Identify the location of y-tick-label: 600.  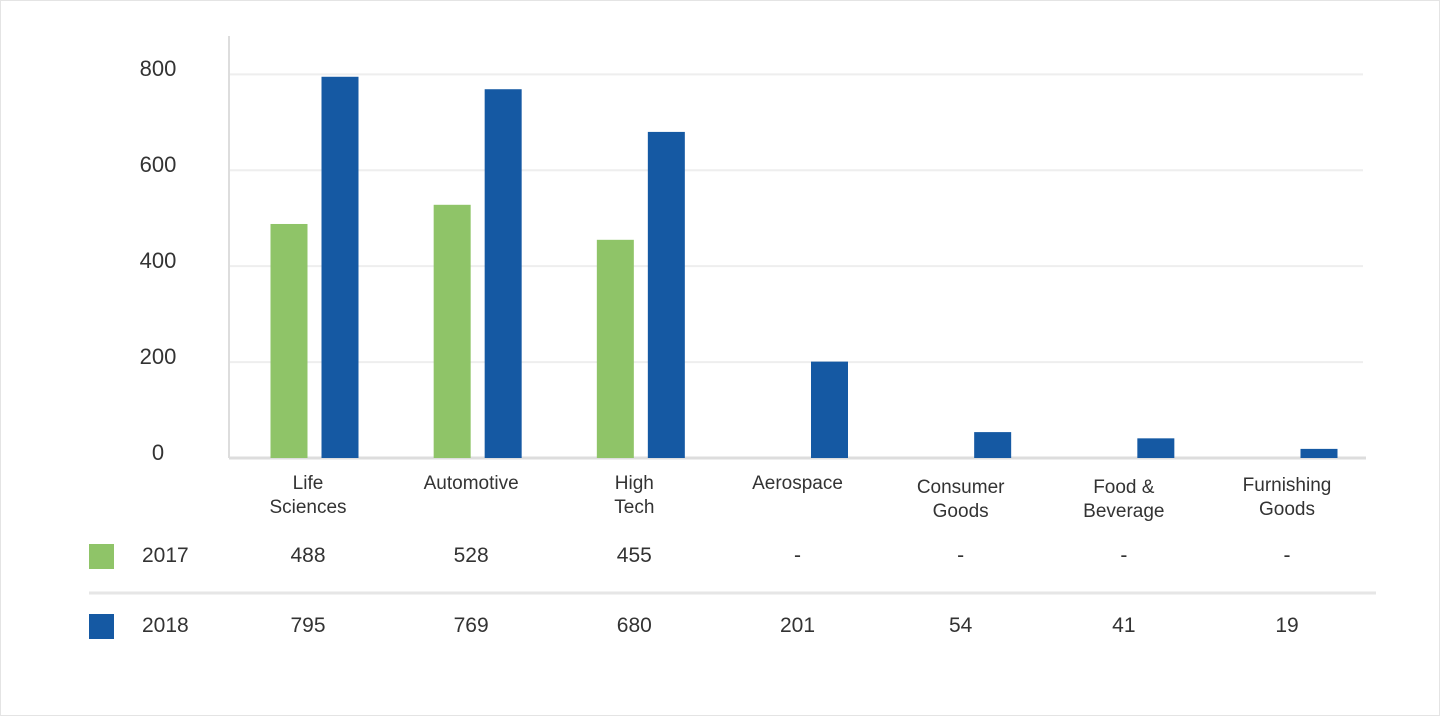
(158, 164).